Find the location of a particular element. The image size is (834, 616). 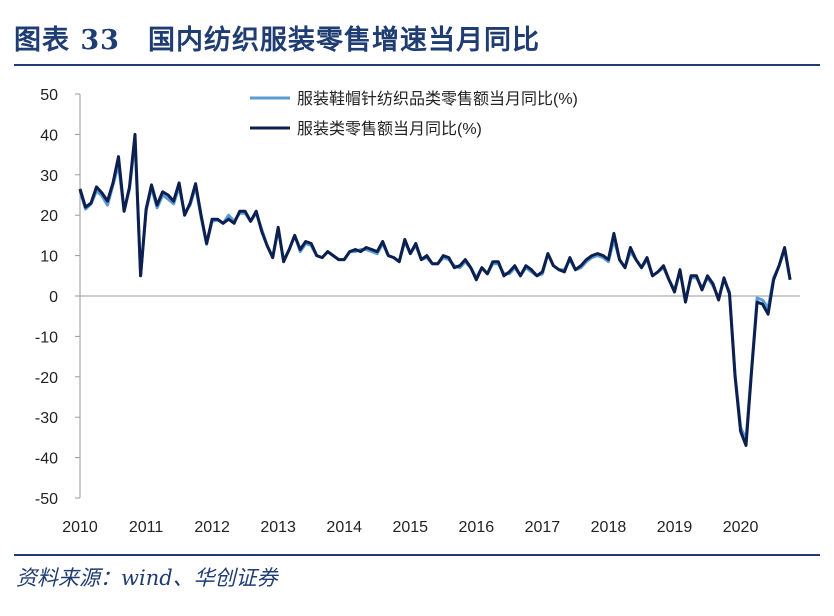

y-tick-label: 50 is located at coordinates (49, 95).